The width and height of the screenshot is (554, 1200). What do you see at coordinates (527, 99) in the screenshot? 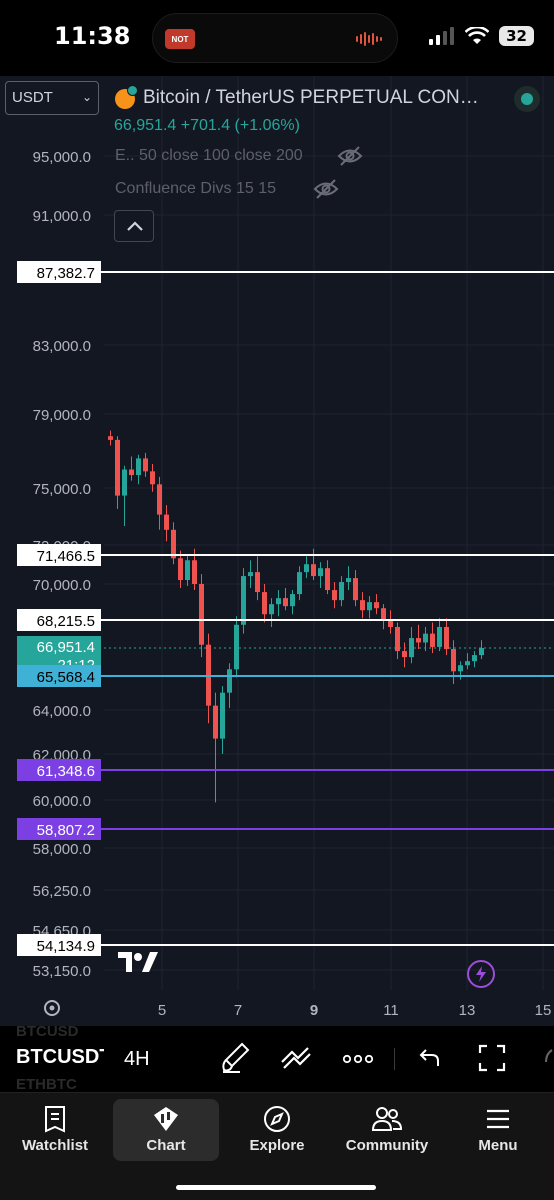
I see `market-status-icon` at bounding box center [527, 99].